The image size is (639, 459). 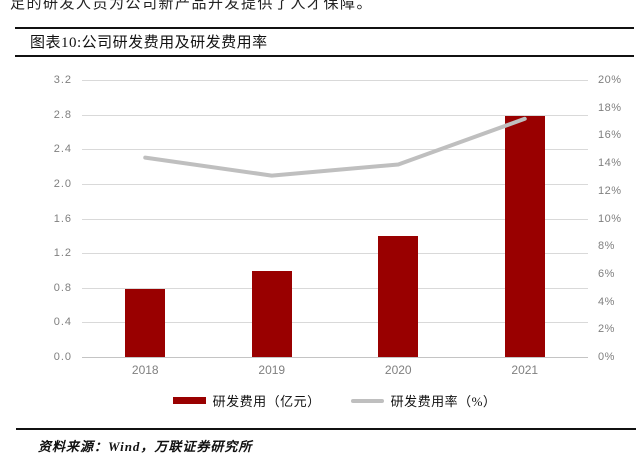 What do you see at coordinates (606, 273) in the screenshot?
I see `right-axis-tick: 6%` at bounding box center [606, 273].